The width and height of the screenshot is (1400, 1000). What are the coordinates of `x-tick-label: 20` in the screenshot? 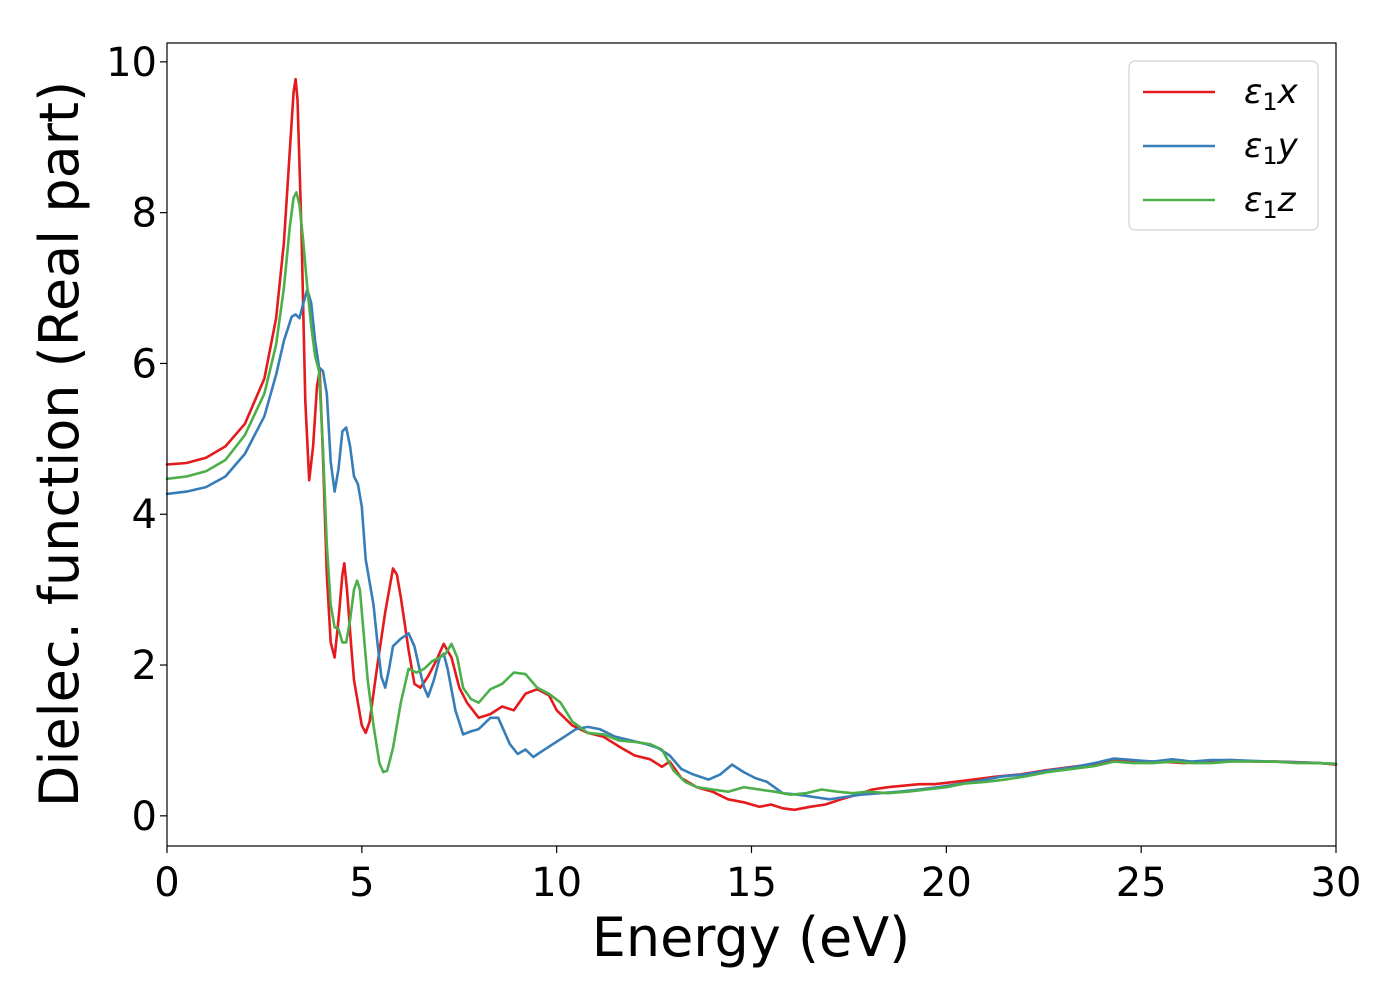 It's located at (946, 883).